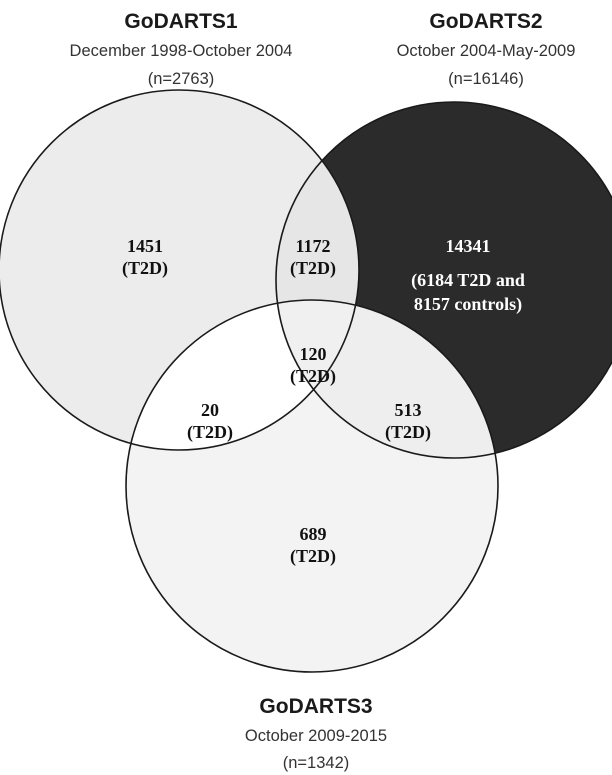 The image size is (612, 775). Describe the element at coordinates (313, 268) in the screenshot. I see `region-1-2-label: (T2D)` at that location.